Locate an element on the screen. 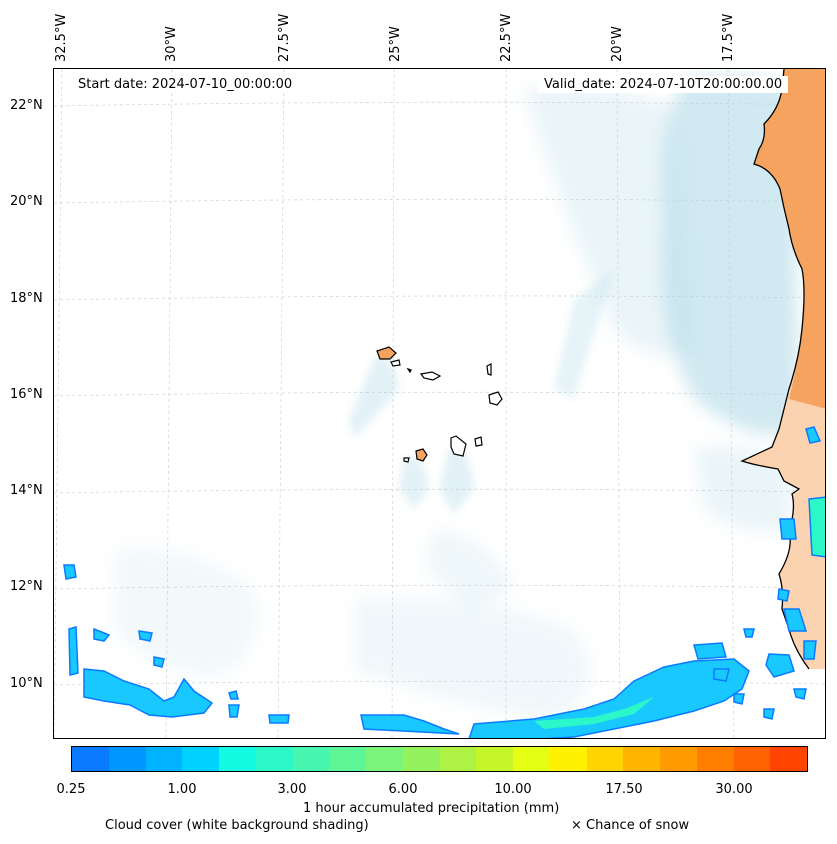 Image resolution: width=837 pixels, height=844 pixels. cape-verde-islands is located at coordinates (439, 404).